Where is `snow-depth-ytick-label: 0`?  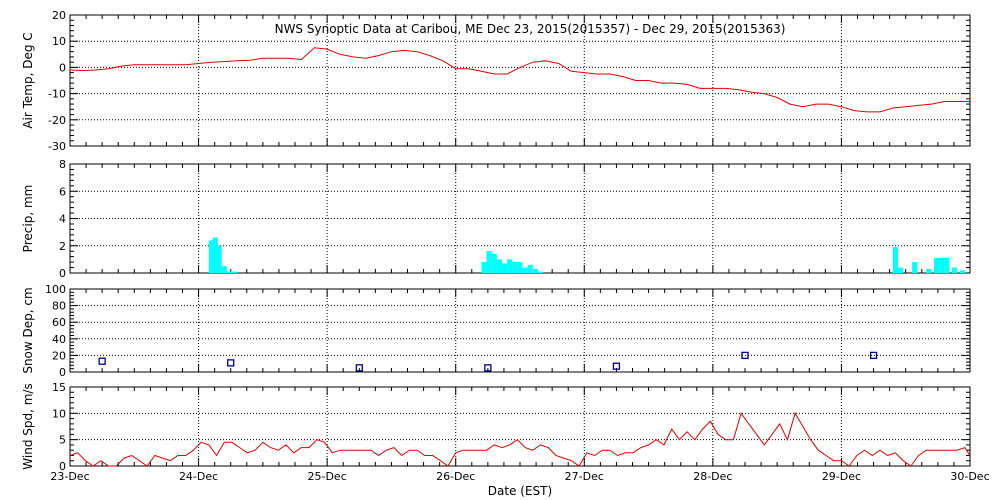
snow-depth-ytick-label: 0 is located at coordinates (62, 372).